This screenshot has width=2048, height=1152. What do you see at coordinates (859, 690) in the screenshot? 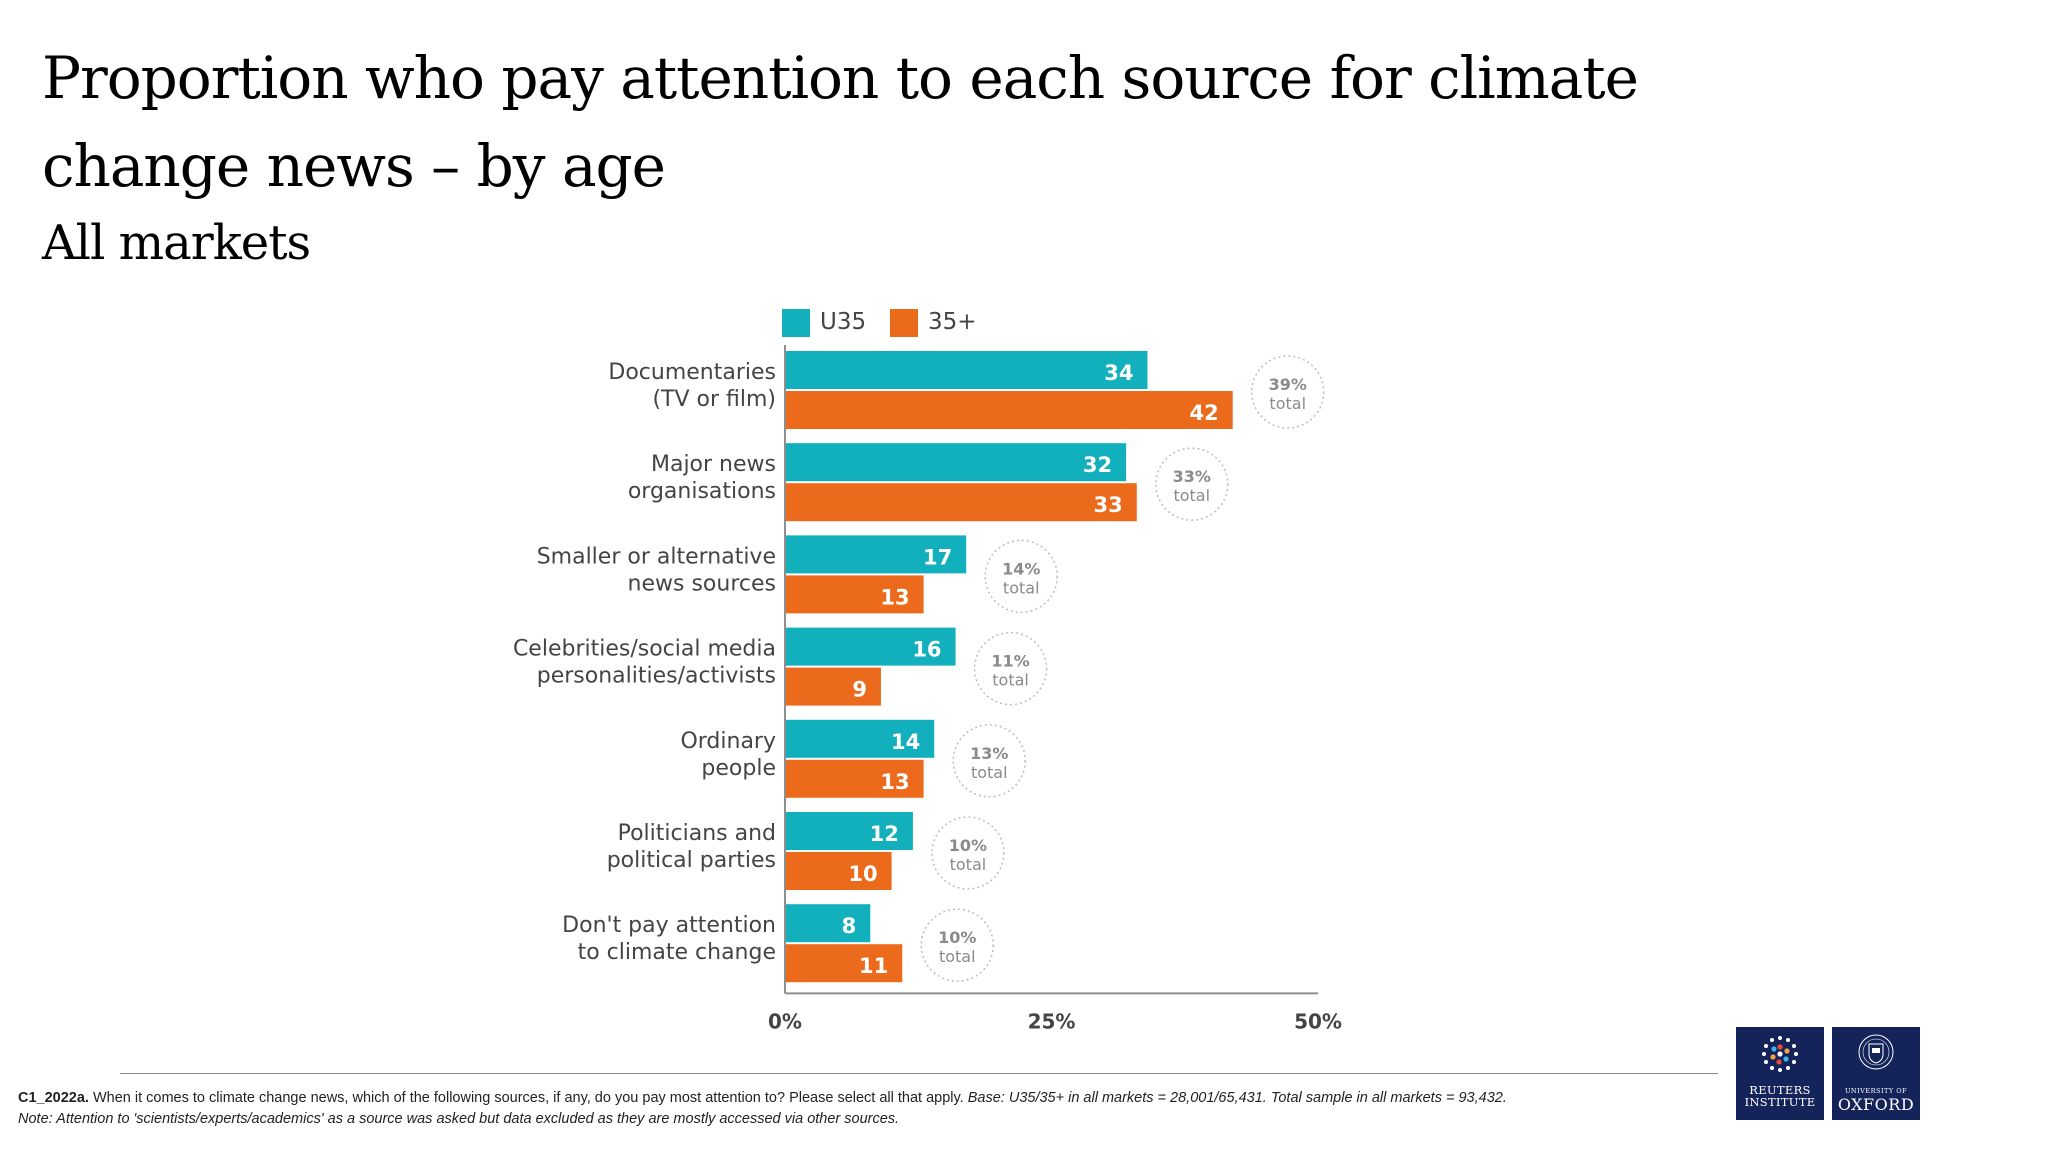
I see `data-label: 9` at bounding box center [859, 690].